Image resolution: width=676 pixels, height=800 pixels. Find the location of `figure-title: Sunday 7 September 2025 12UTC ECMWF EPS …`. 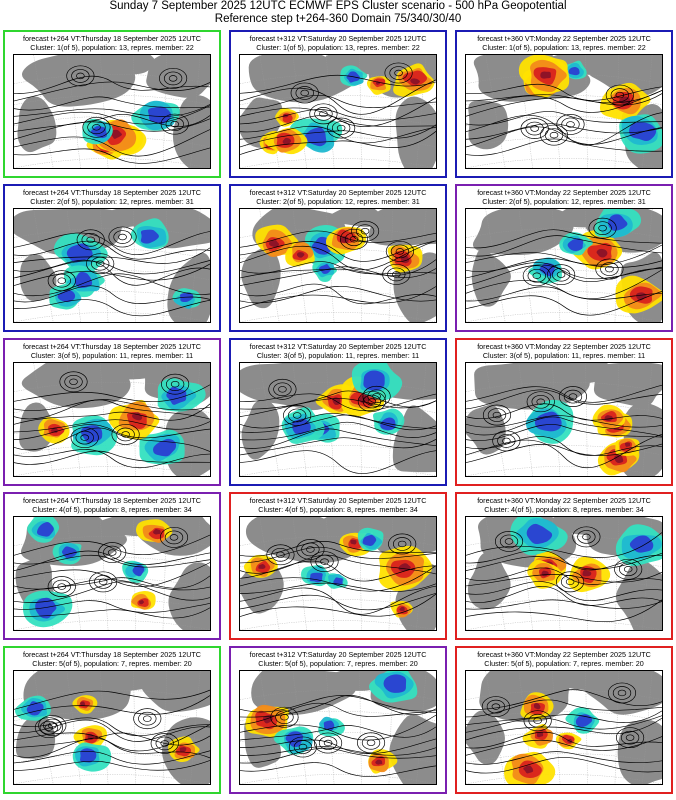

figure-title: Sunday 7 September 2025 12UTC ECMWF EPS … is located at coordinates (338, 6).